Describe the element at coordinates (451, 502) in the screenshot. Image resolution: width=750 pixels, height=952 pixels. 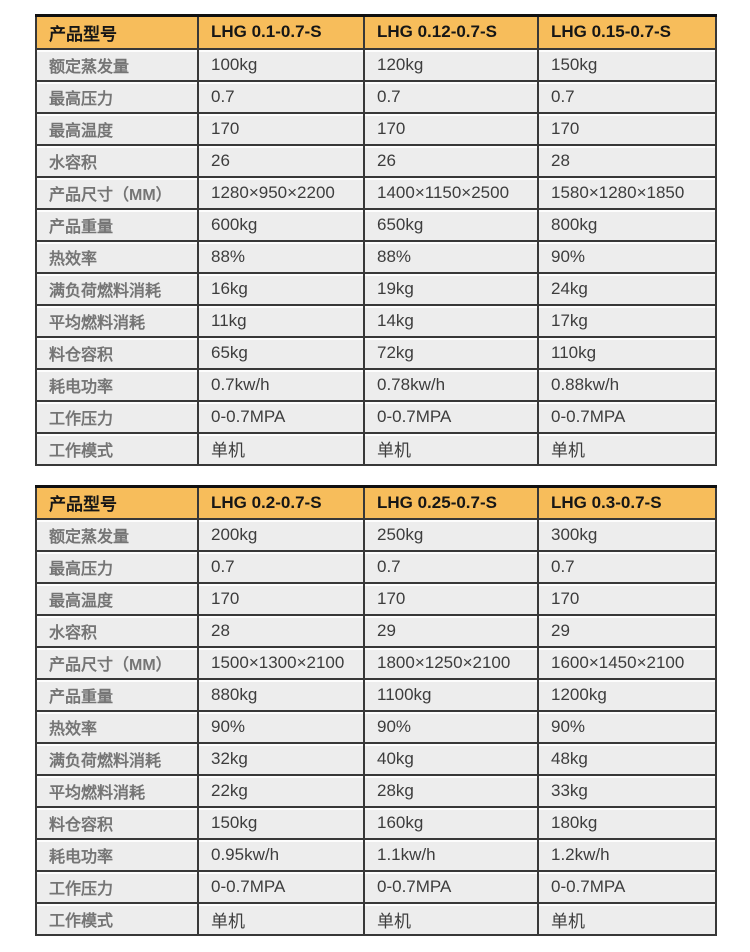
I see `model-header-cell: LHG 0.25-0.7-S` at that location.